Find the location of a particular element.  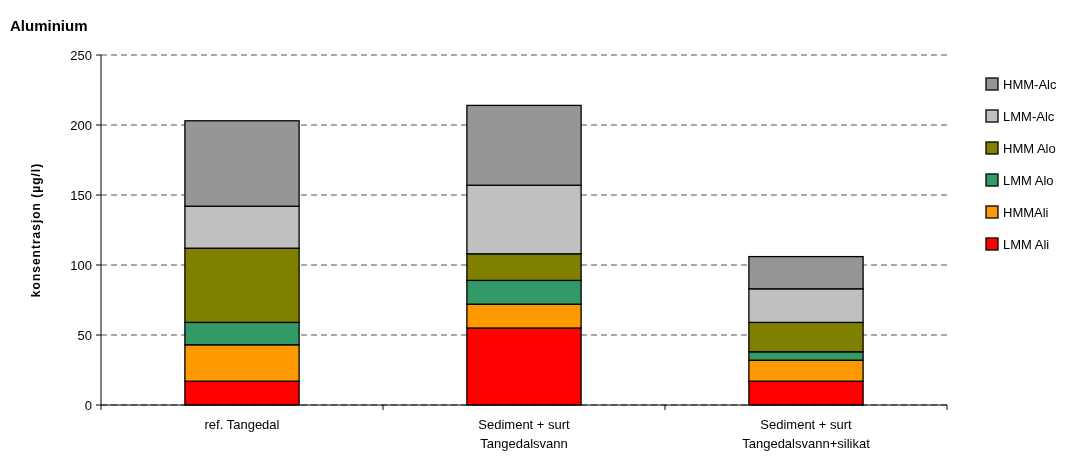

y-tick-label: 100 is located at coordinates (81, 265).